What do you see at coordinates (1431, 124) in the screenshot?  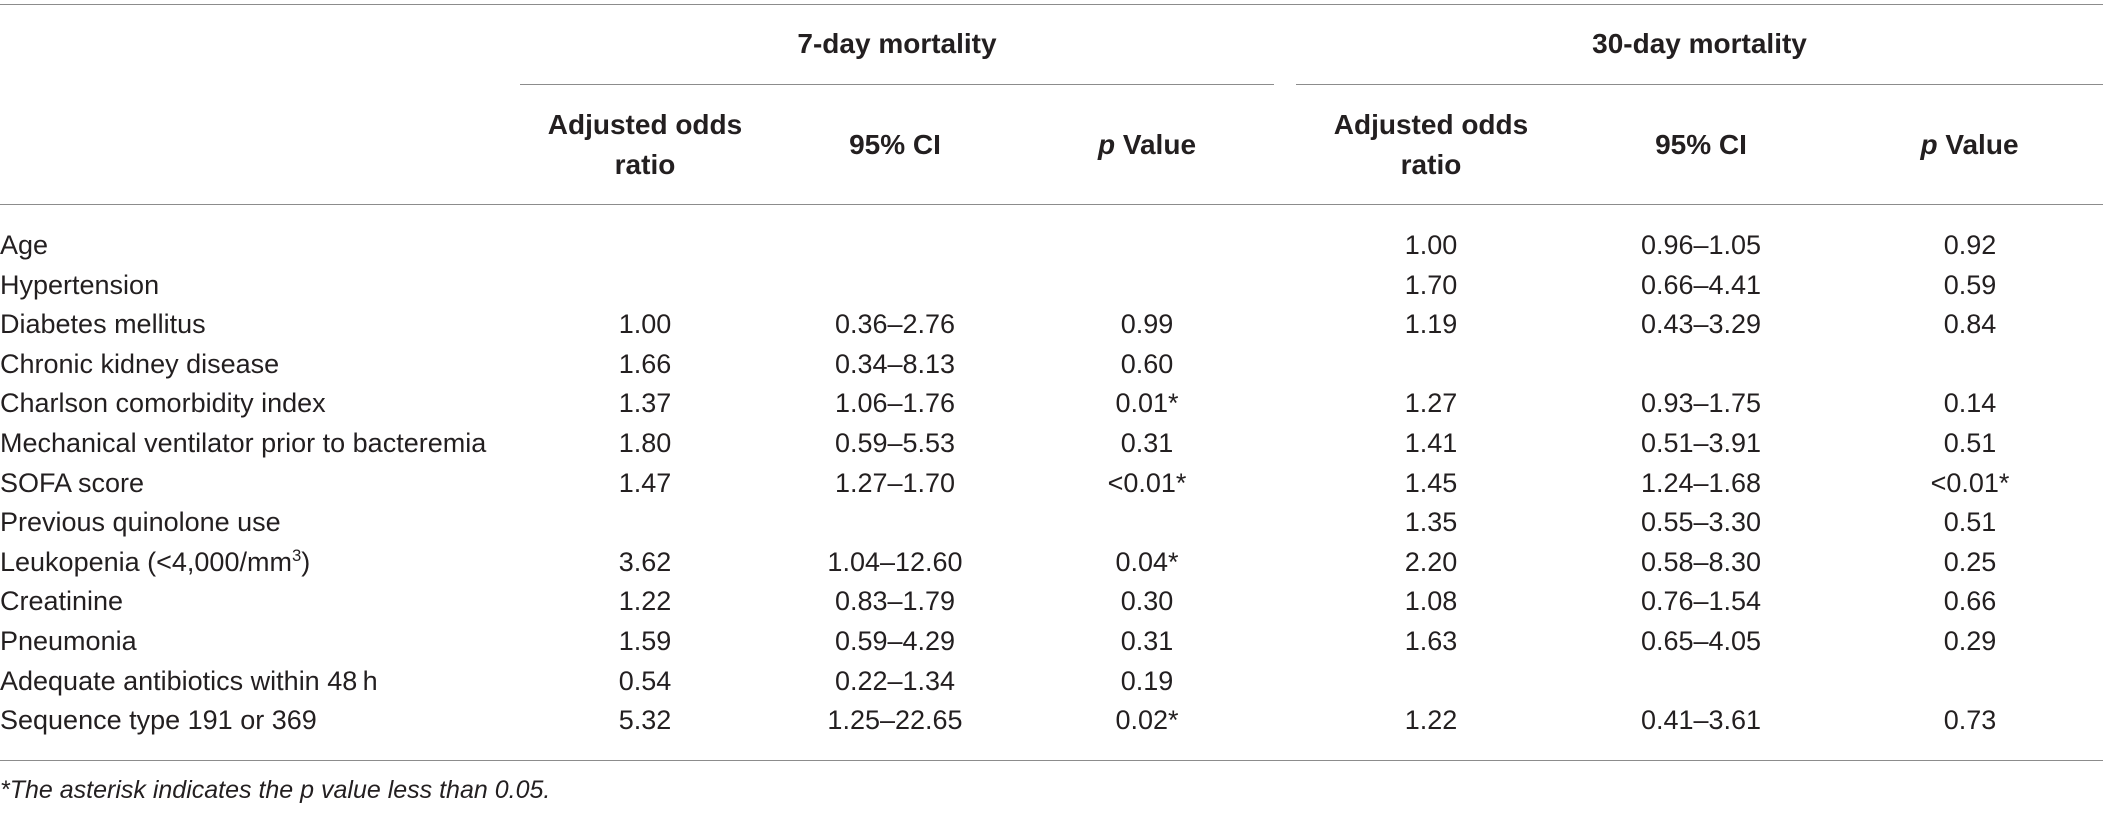 I see `col-header-or-line1: Adjusted odds` at bounding box center [1431, 124].